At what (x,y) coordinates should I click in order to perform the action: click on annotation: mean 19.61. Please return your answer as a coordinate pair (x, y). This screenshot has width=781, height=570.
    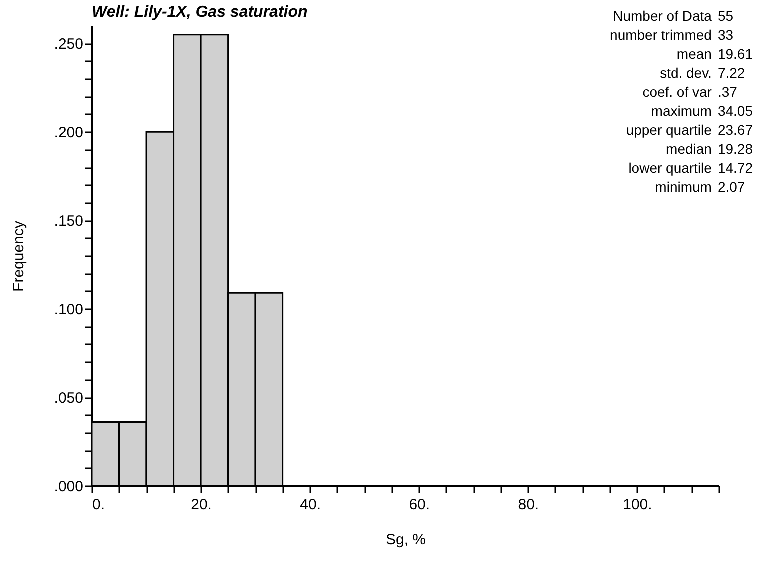
    Looking at the image, I should click on (714, 54).